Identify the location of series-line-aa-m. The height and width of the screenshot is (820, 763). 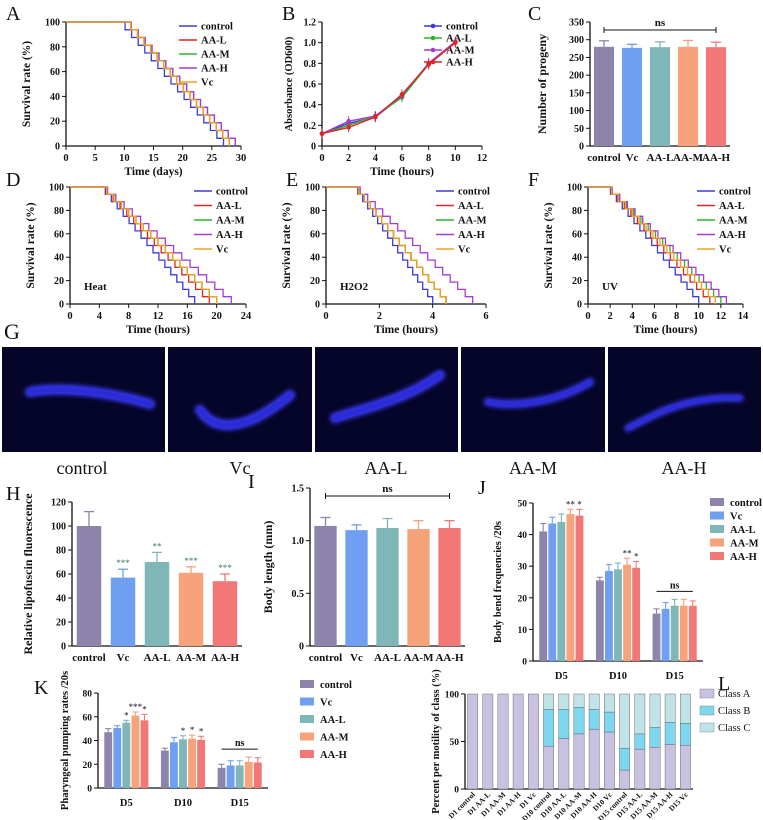
(388, 88).